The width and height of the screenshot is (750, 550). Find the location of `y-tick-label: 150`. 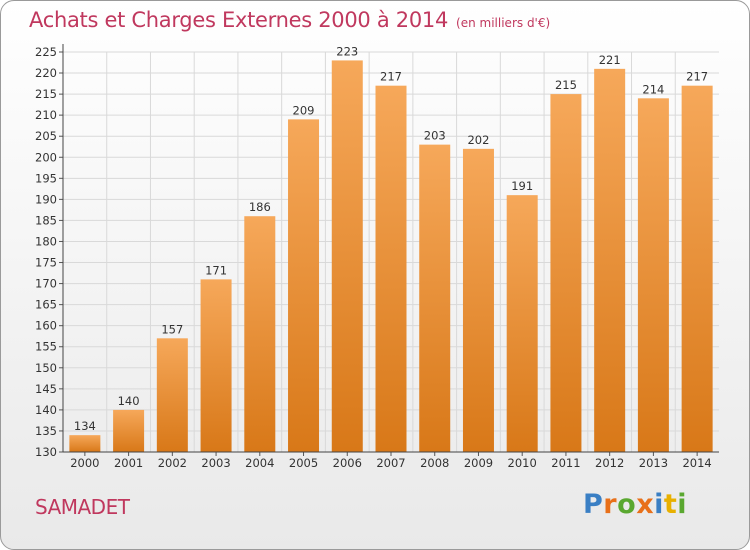

y-tick-label: 150 is located at coordinates (46, 368).